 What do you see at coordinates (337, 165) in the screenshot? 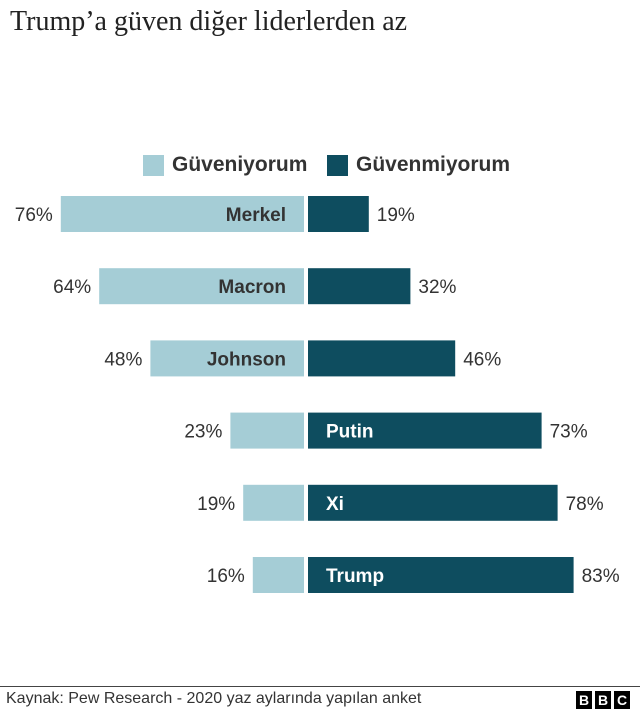
I see `legend-swatch-distrust` at bounding box center [337, 165].